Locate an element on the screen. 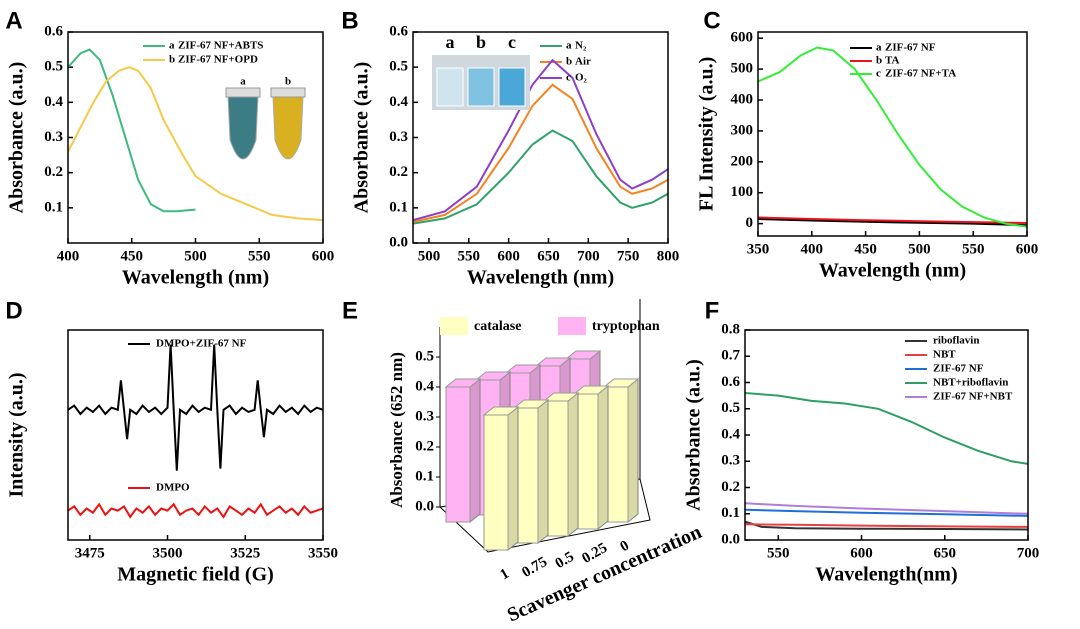 This screenshot has width=1080, height=629. legend-label: DMPO+ZIF-67 NF is located at coordinates (201, 344).